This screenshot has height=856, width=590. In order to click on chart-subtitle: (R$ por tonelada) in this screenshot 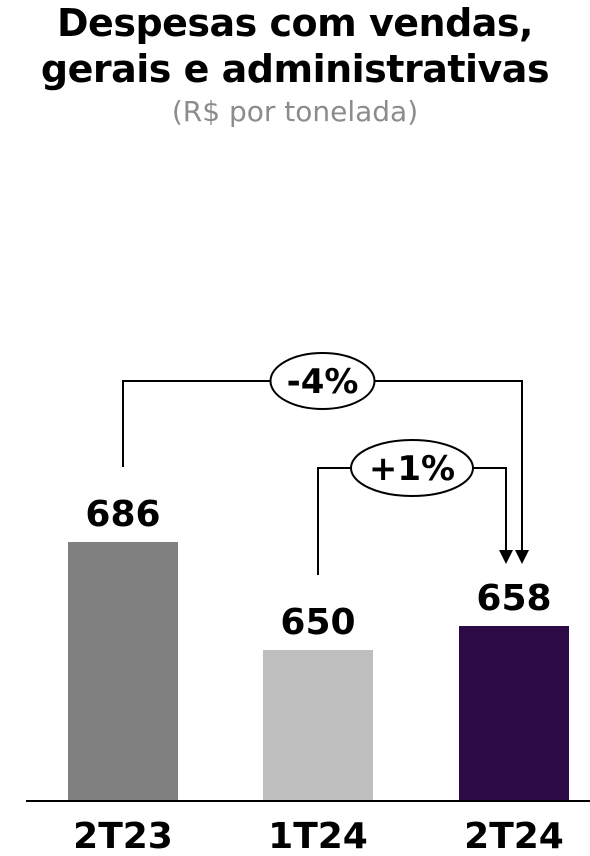, I will do `click(295, 111)`.